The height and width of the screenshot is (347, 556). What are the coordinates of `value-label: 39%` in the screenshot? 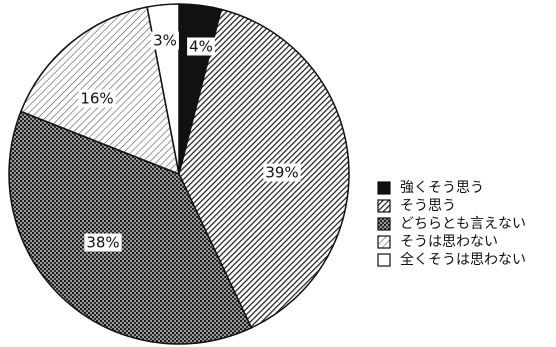 It's located at (282, 172).